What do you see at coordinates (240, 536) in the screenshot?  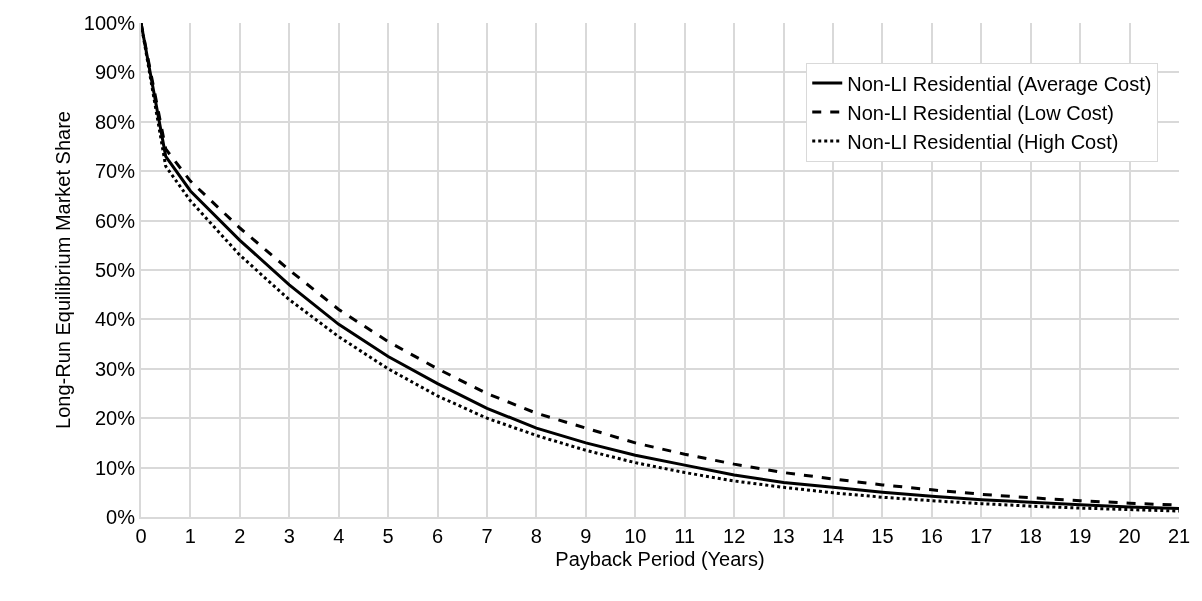 I see `x-tick-label: 2` at bounding box center [240, 536].